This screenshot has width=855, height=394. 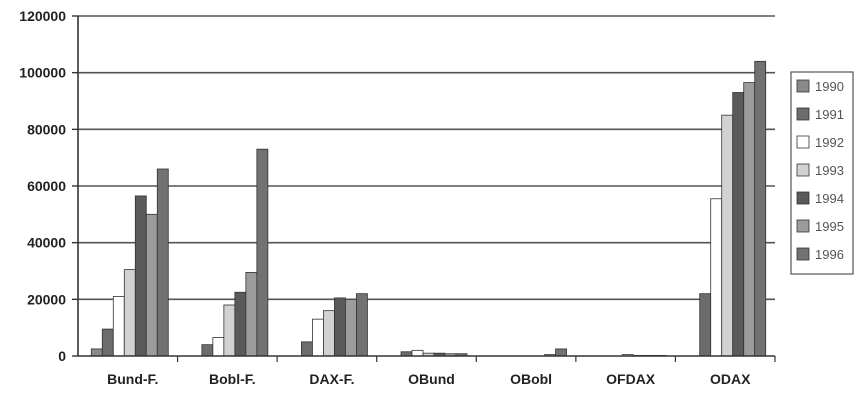 What do you see at coordinates (340, 327) in the screenshot?
I see `bar-dax-f-1994` at bounding box center [340, 327].